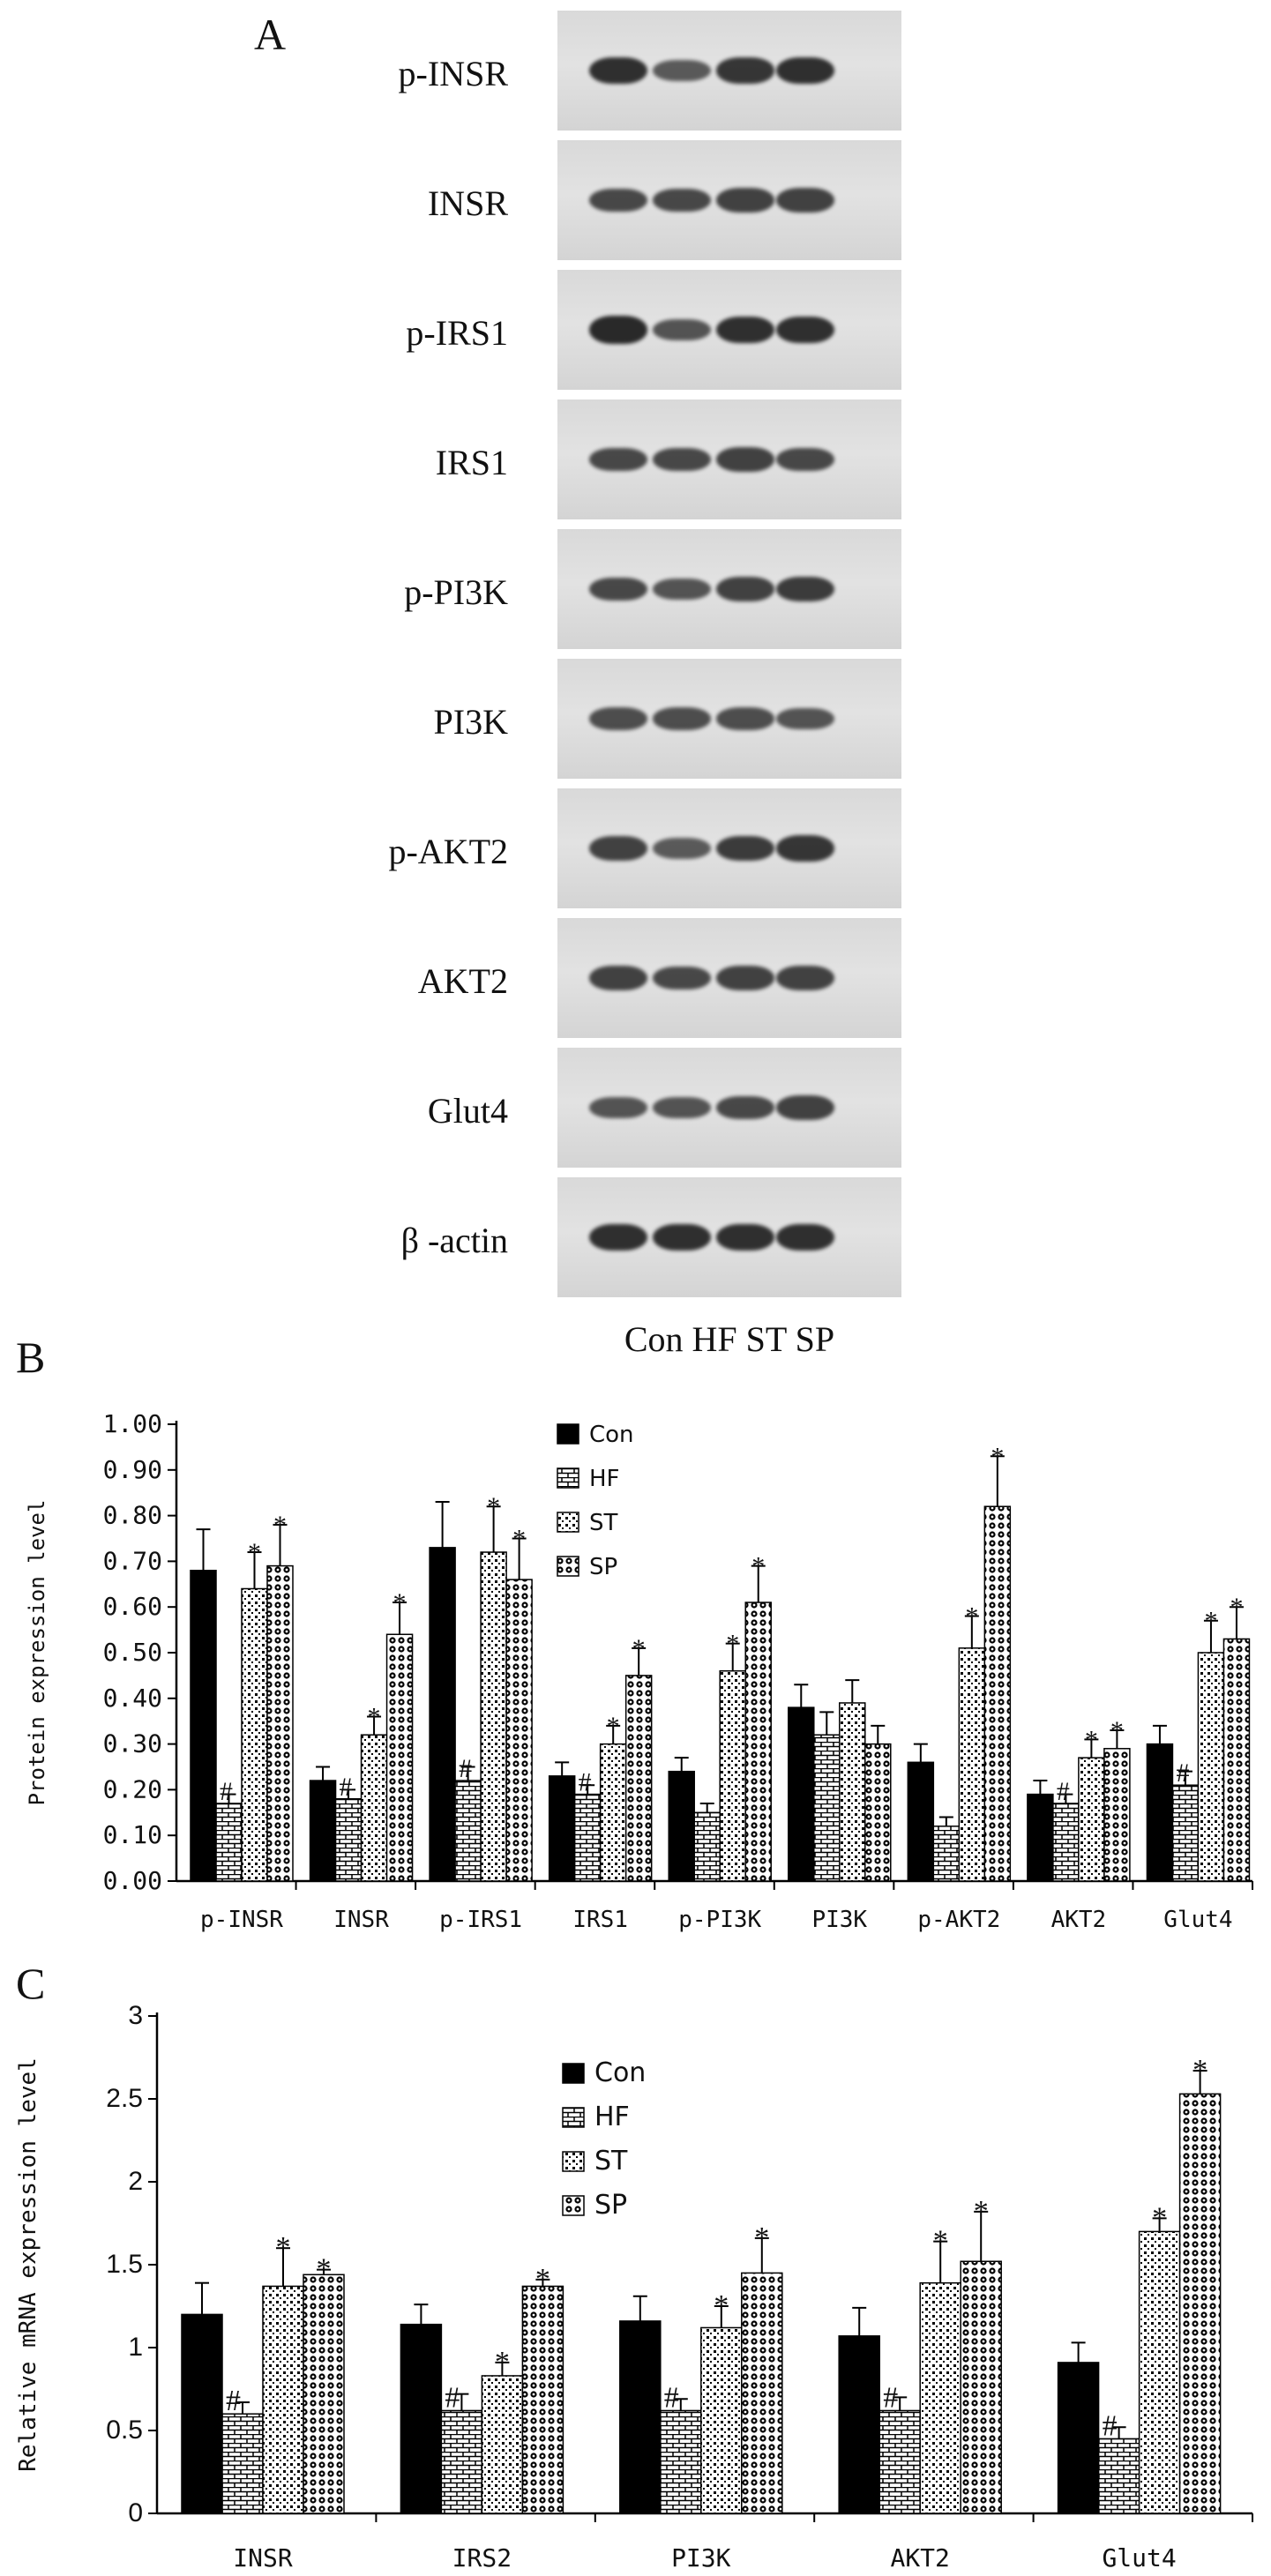  Describe the element at coordinates (135, 2347) in the screenshot. I see `y-tick-label: 1` at that location.